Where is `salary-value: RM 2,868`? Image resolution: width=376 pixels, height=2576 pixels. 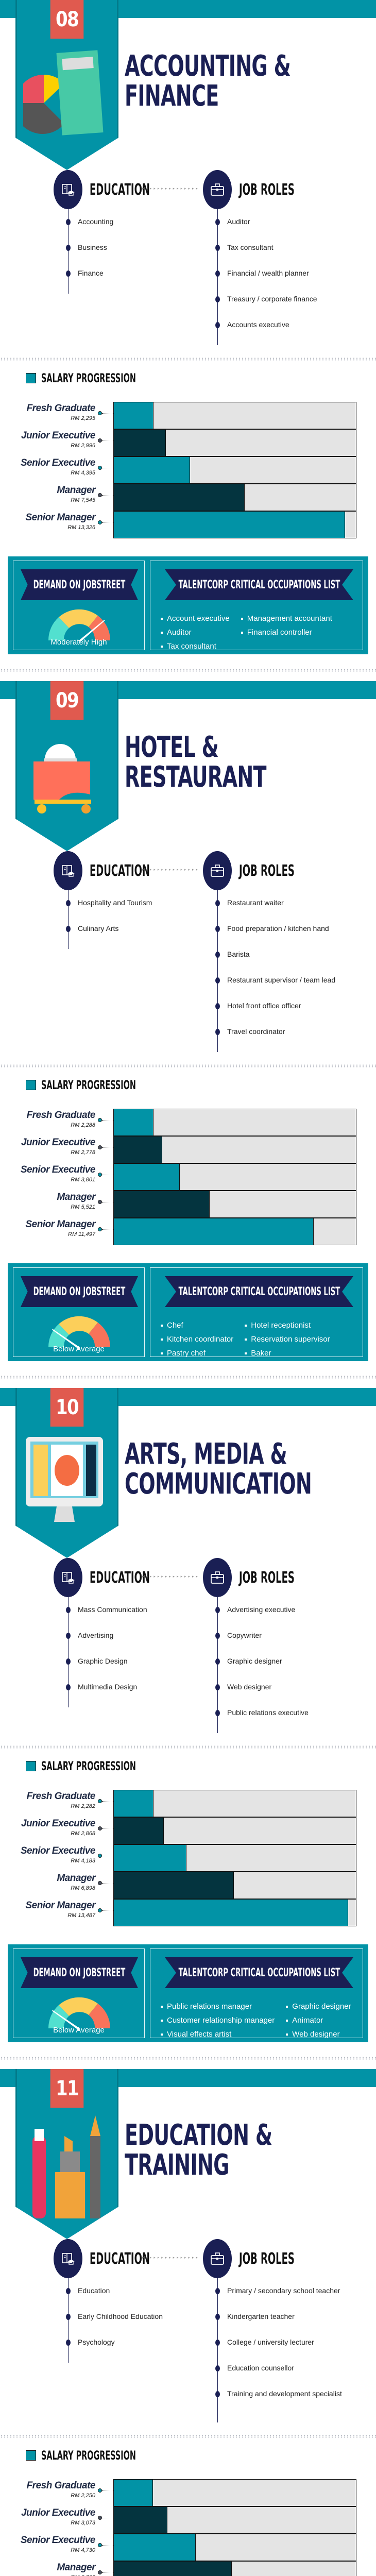 salary-value: RM 2,868 is located at coordinates (83, 1834).